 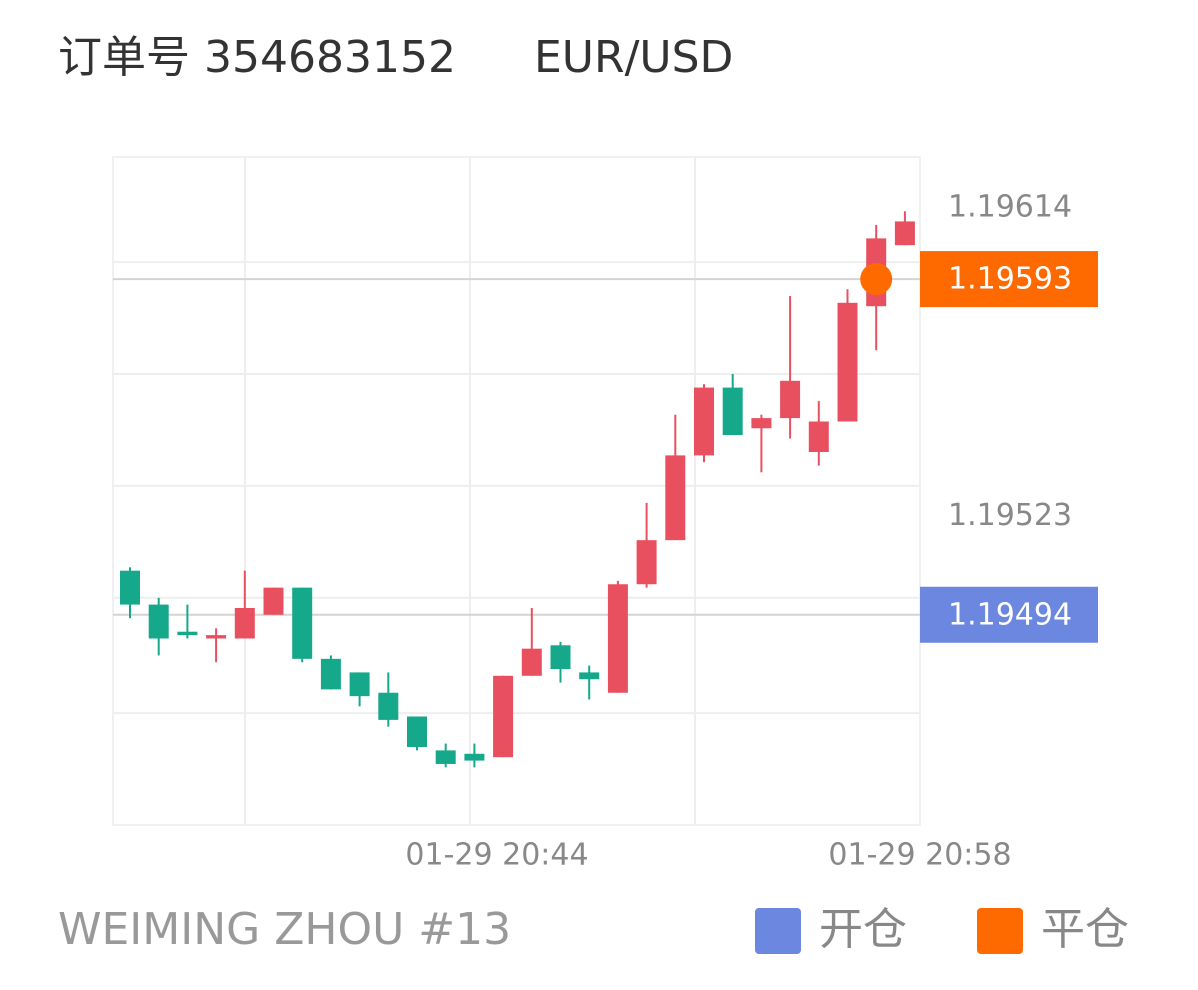 What do you see at coordinates (284, 929) in the screenshot?
I see `account: WEIMING ZHOU #13` at bounding box center [284, 929].